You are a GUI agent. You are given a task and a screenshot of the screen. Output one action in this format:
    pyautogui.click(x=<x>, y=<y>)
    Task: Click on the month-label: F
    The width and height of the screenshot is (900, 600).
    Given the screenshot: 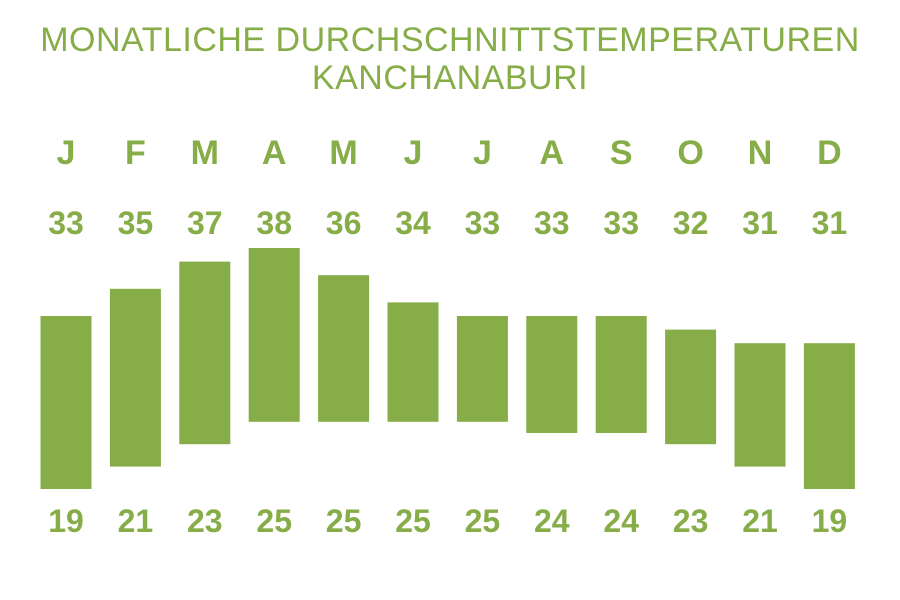 What is the action you would take?
    pyautogui.click(x=135, y=153)
    